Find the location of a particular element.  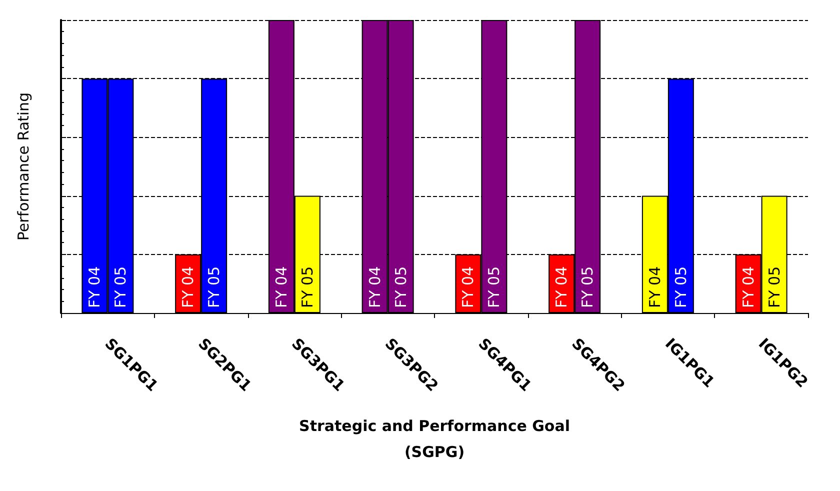

series-label: FY 05 is located at coordinates (121, 287).